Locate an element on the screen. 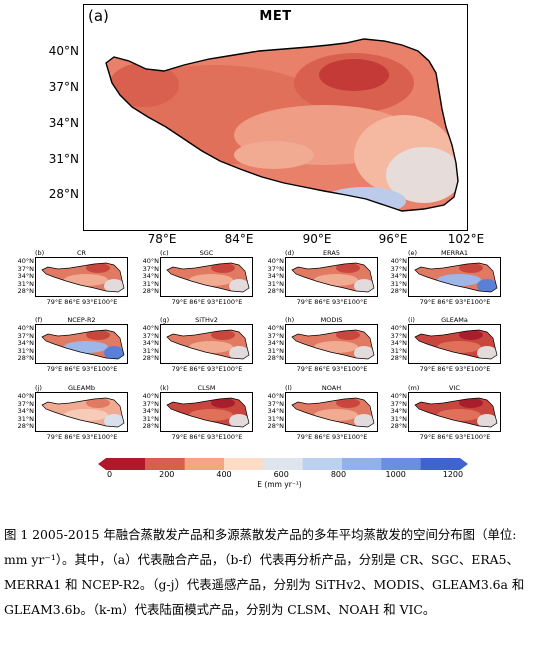 This screenshot has width=559, height=651. small-panel-title: GLEAMb is located at coordinates (81, 388).